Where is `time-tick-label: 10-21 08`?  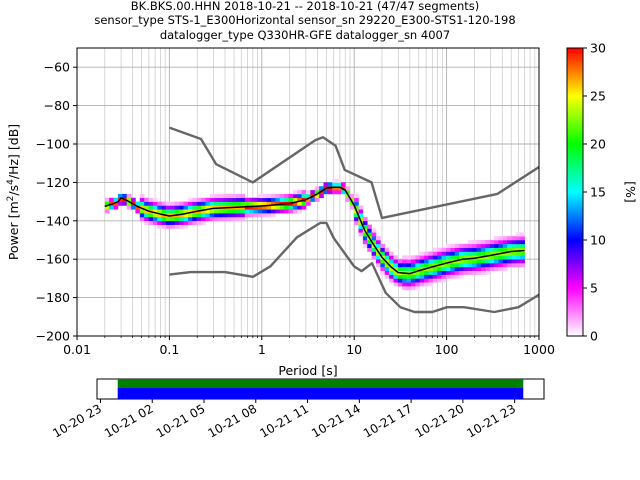
time-tick-label: 10-21 08 is located at coordinates (233, 420).